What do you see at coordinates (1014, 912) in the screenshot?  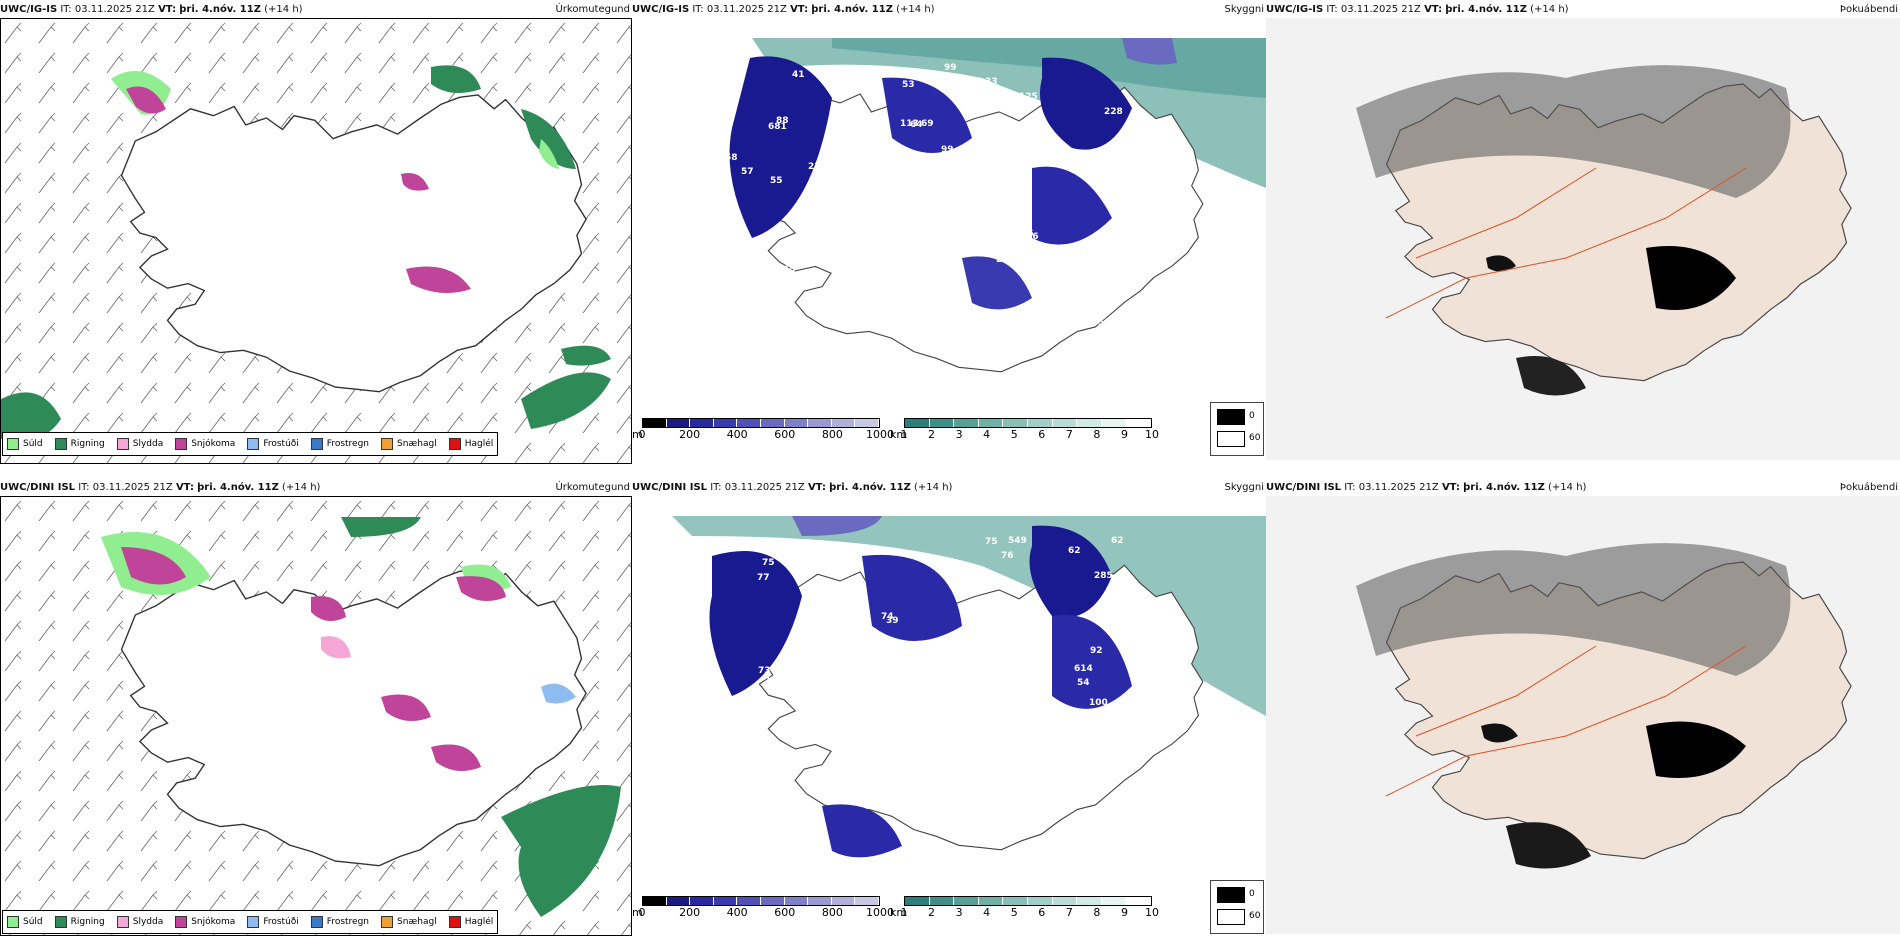 I see `colorbar-tick: 5` at bounding box center [1014, 912].